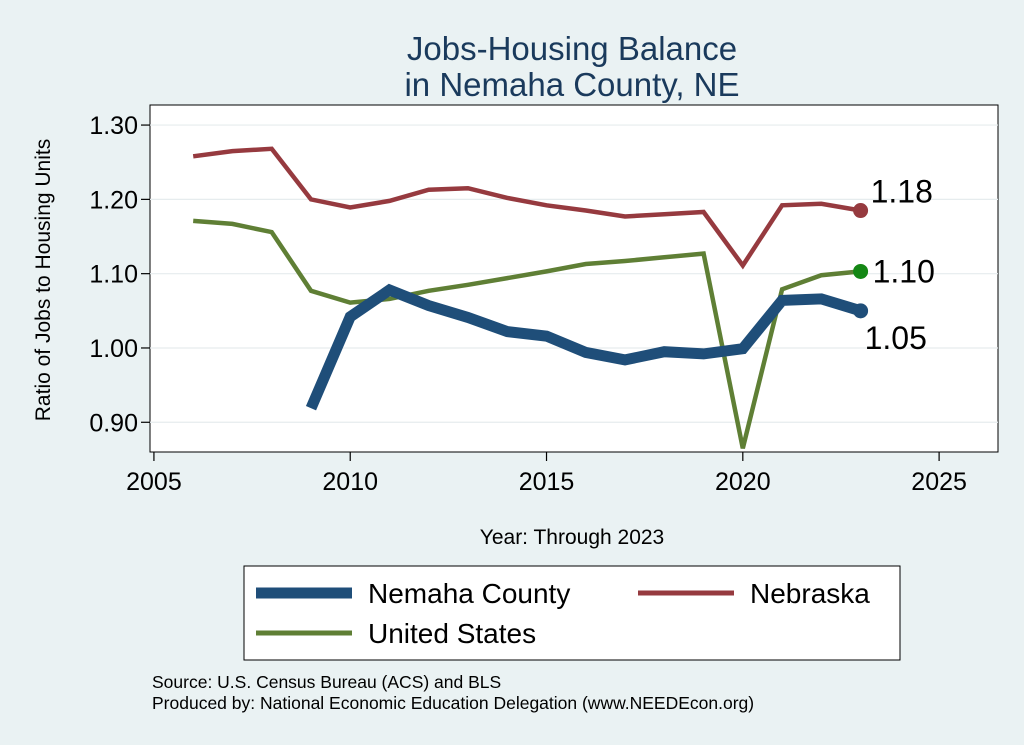 This screenshot has width=1024, height=745. I want to click on y-tick-label: 1.10, so click(113, 275).